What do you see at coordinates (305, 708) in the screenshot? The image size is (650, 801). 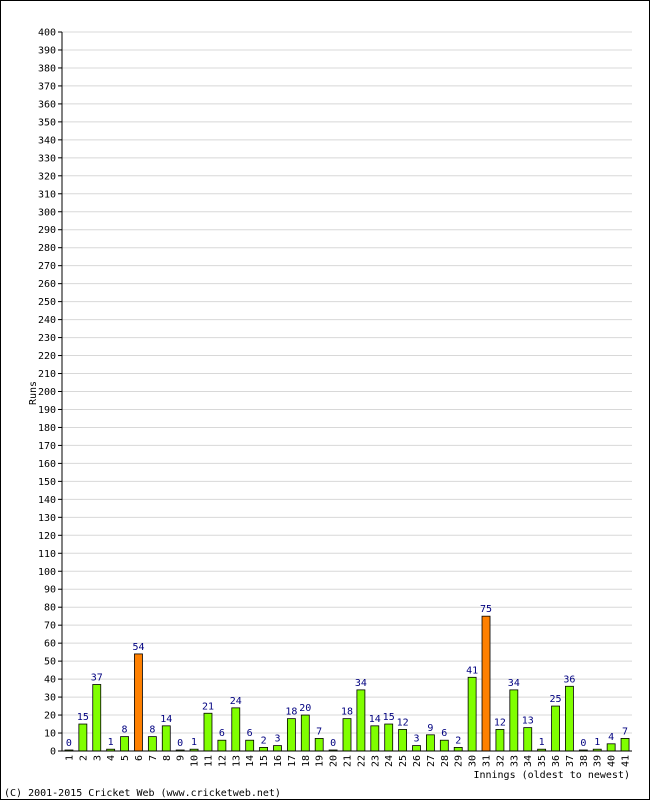 I see `data-label: 20` at bounding box center [305, 708].